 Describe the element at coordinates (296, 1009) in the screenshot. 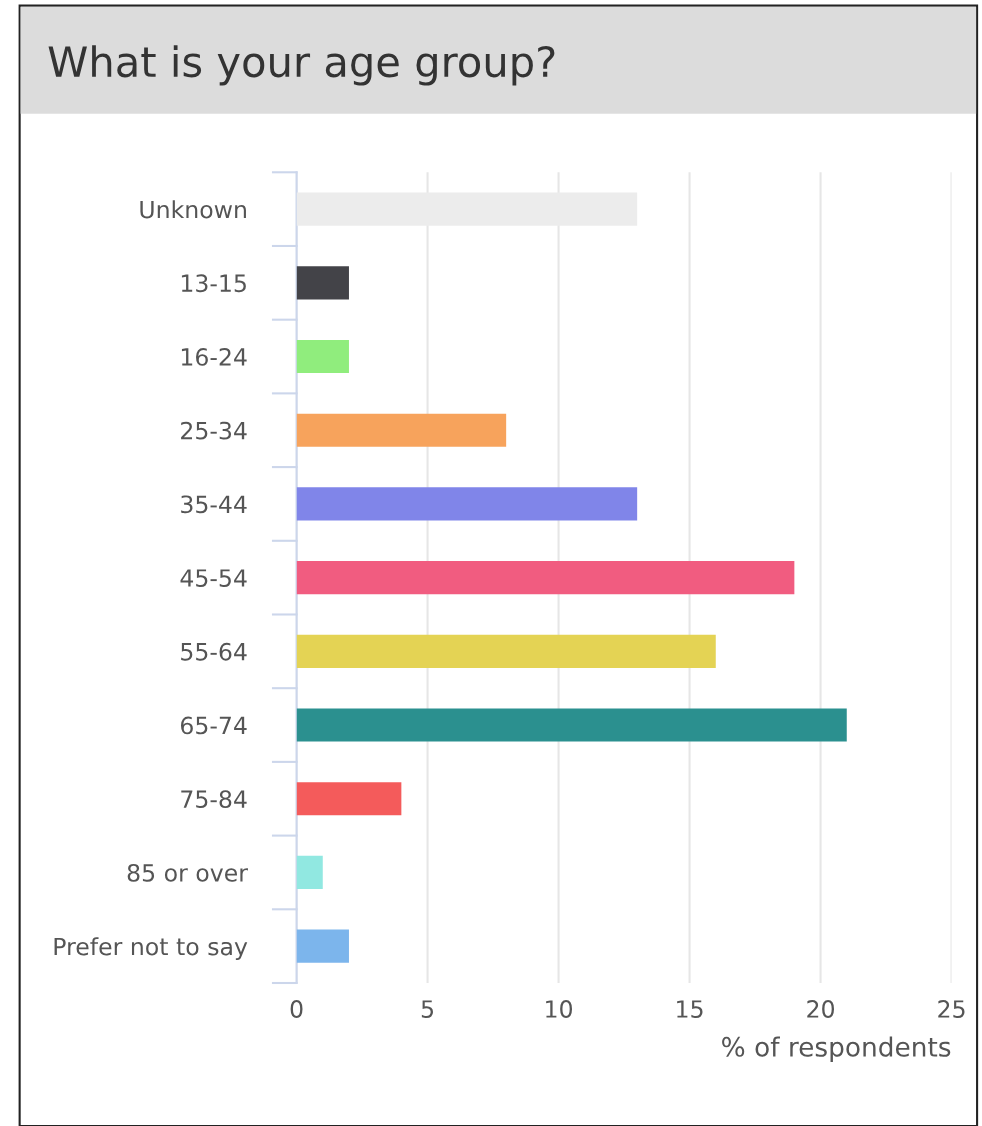

I see `x-tick-label: 0` at that location.